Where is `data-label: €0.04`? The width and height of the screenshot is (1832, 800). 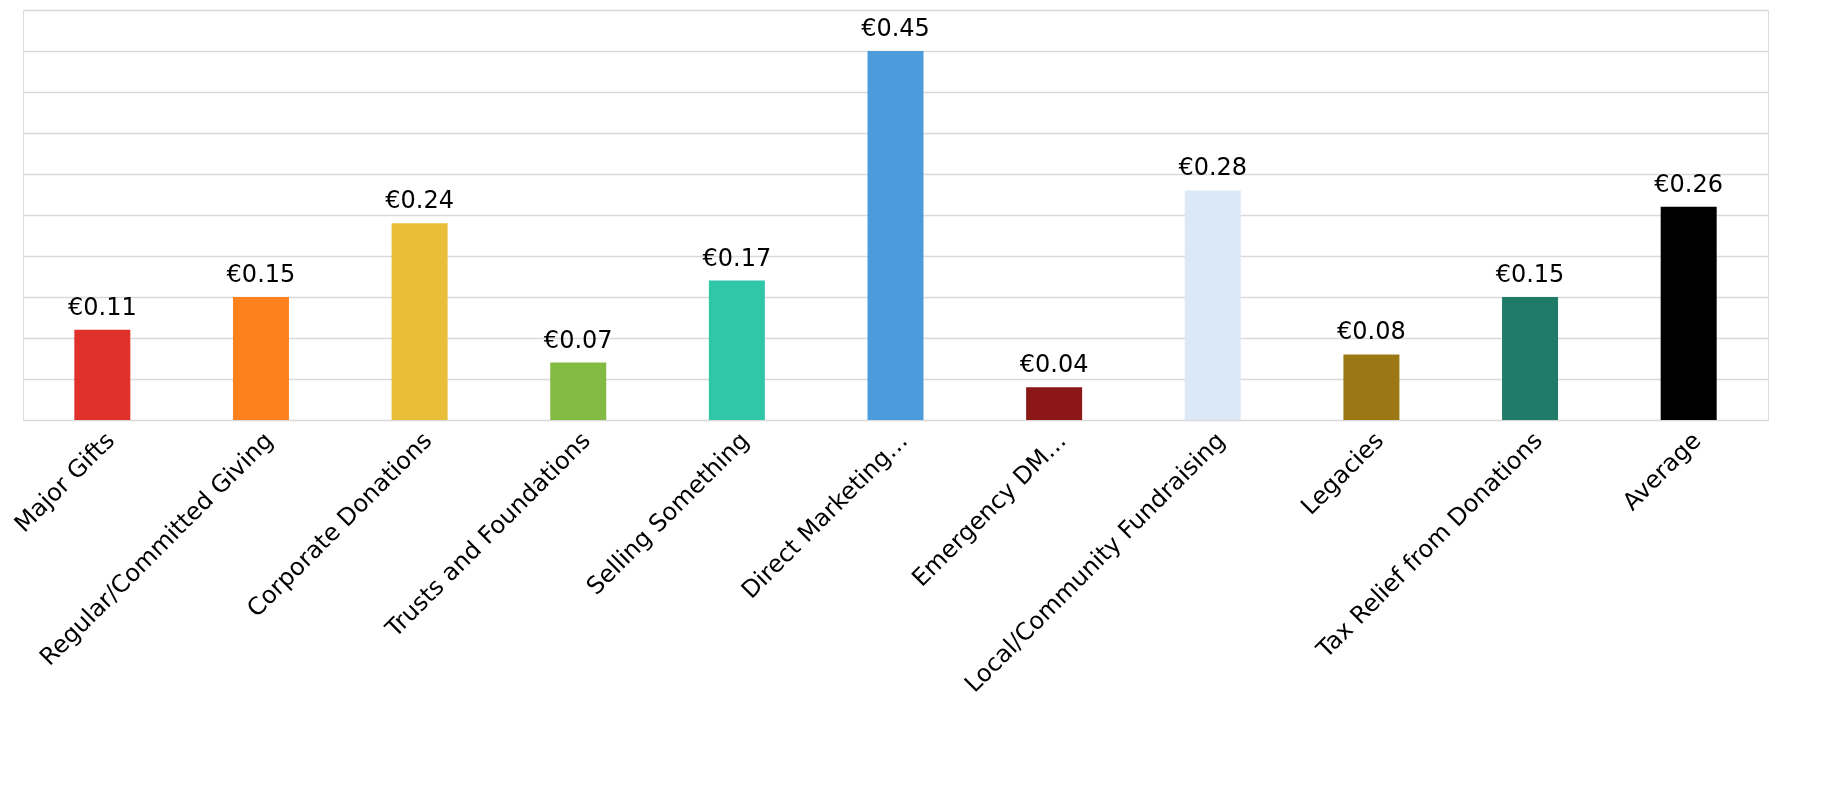 data-label: €0.04 is located at coordinates (1054, 364).